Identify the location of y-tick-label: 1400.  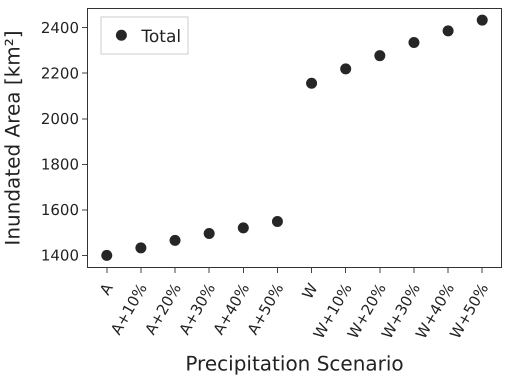
(59, 255).